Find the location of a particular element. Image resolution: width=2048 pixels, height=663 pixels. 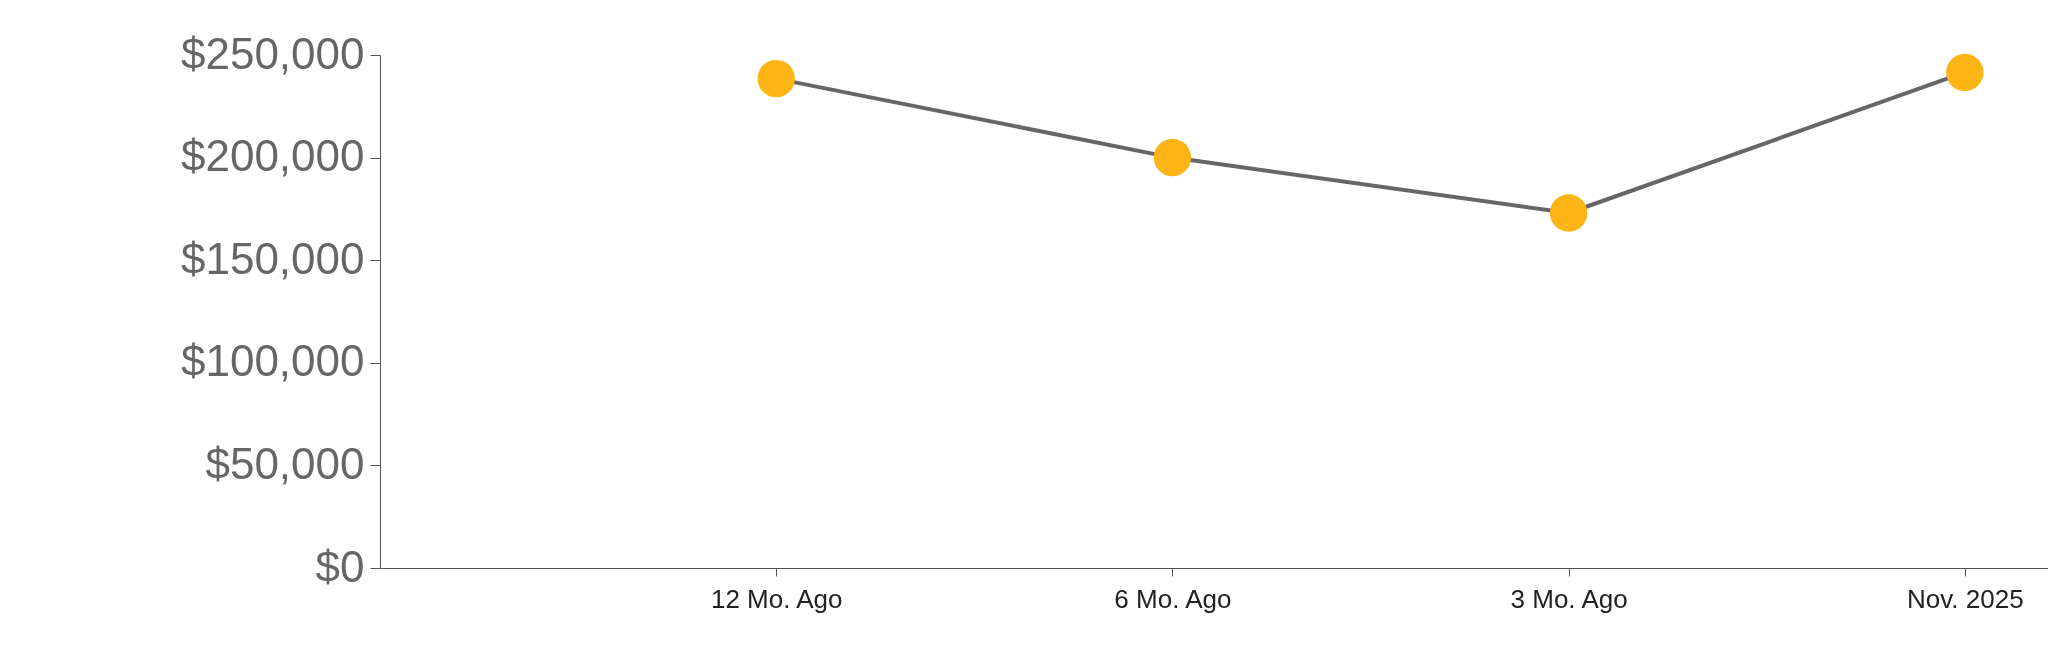

x-tick-label: Nov. 2025 is located at coordinates (1965, 598).